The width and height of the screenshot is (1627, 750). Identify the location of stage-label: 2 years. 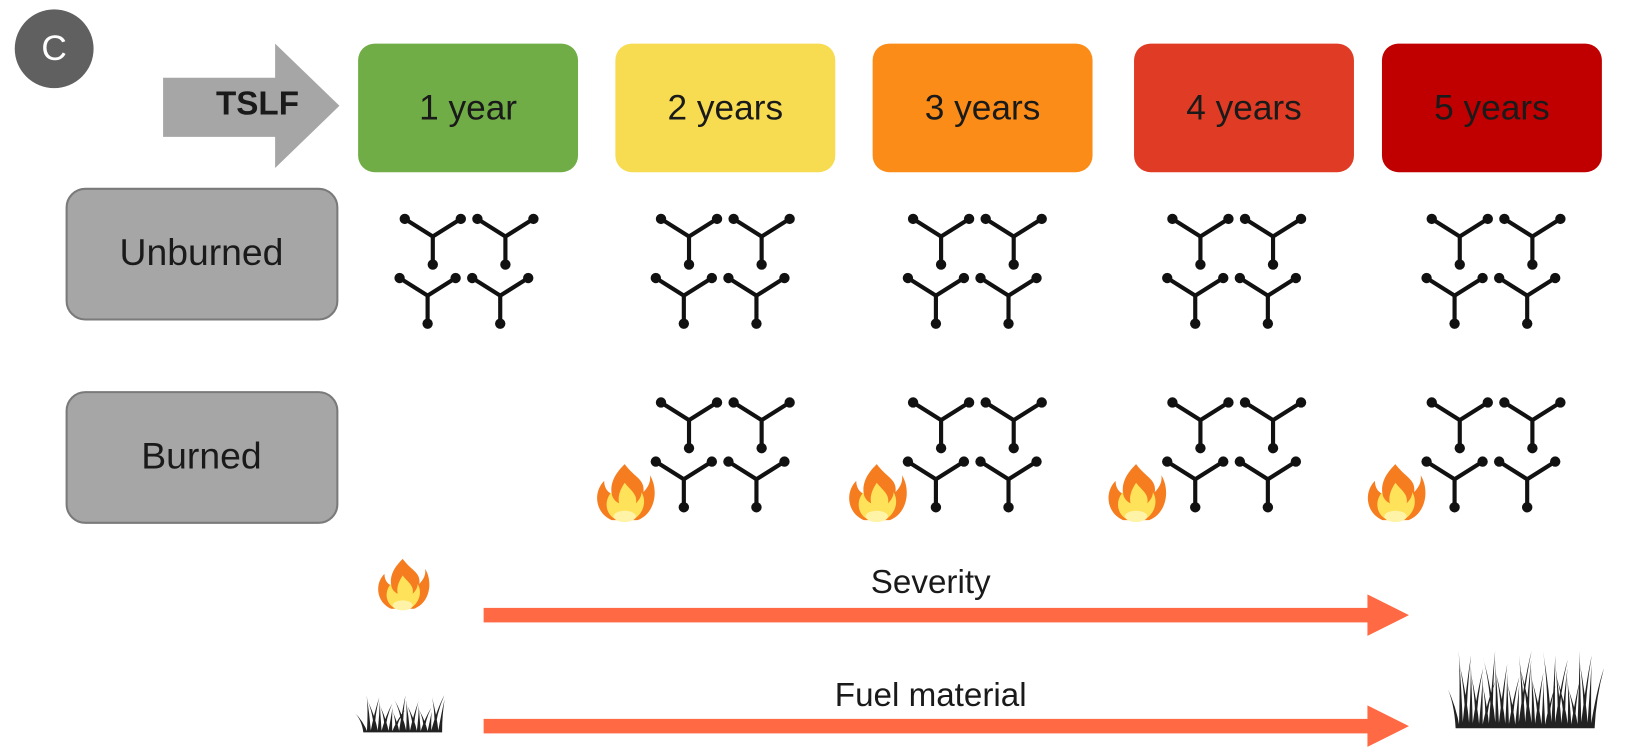
(726, 107).